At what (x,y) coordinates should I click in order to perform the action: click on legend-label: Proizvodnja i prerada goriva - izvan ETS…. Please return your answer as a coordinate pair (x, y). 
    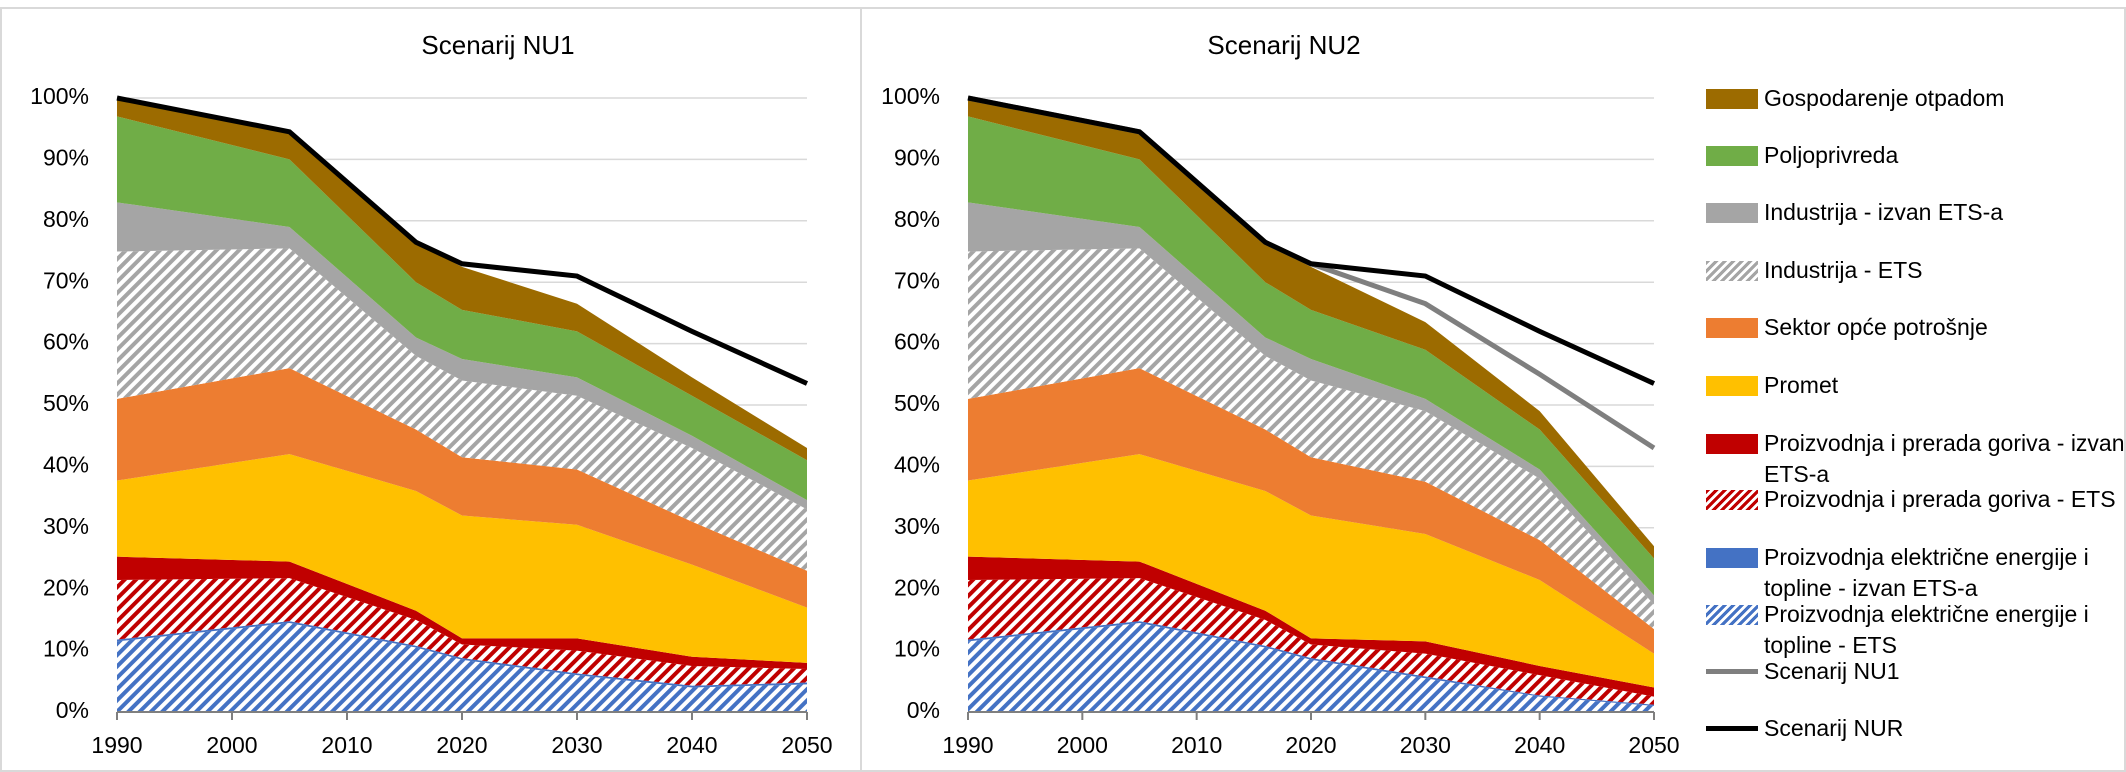
    Looking at the image, I should click on (1944, 458).